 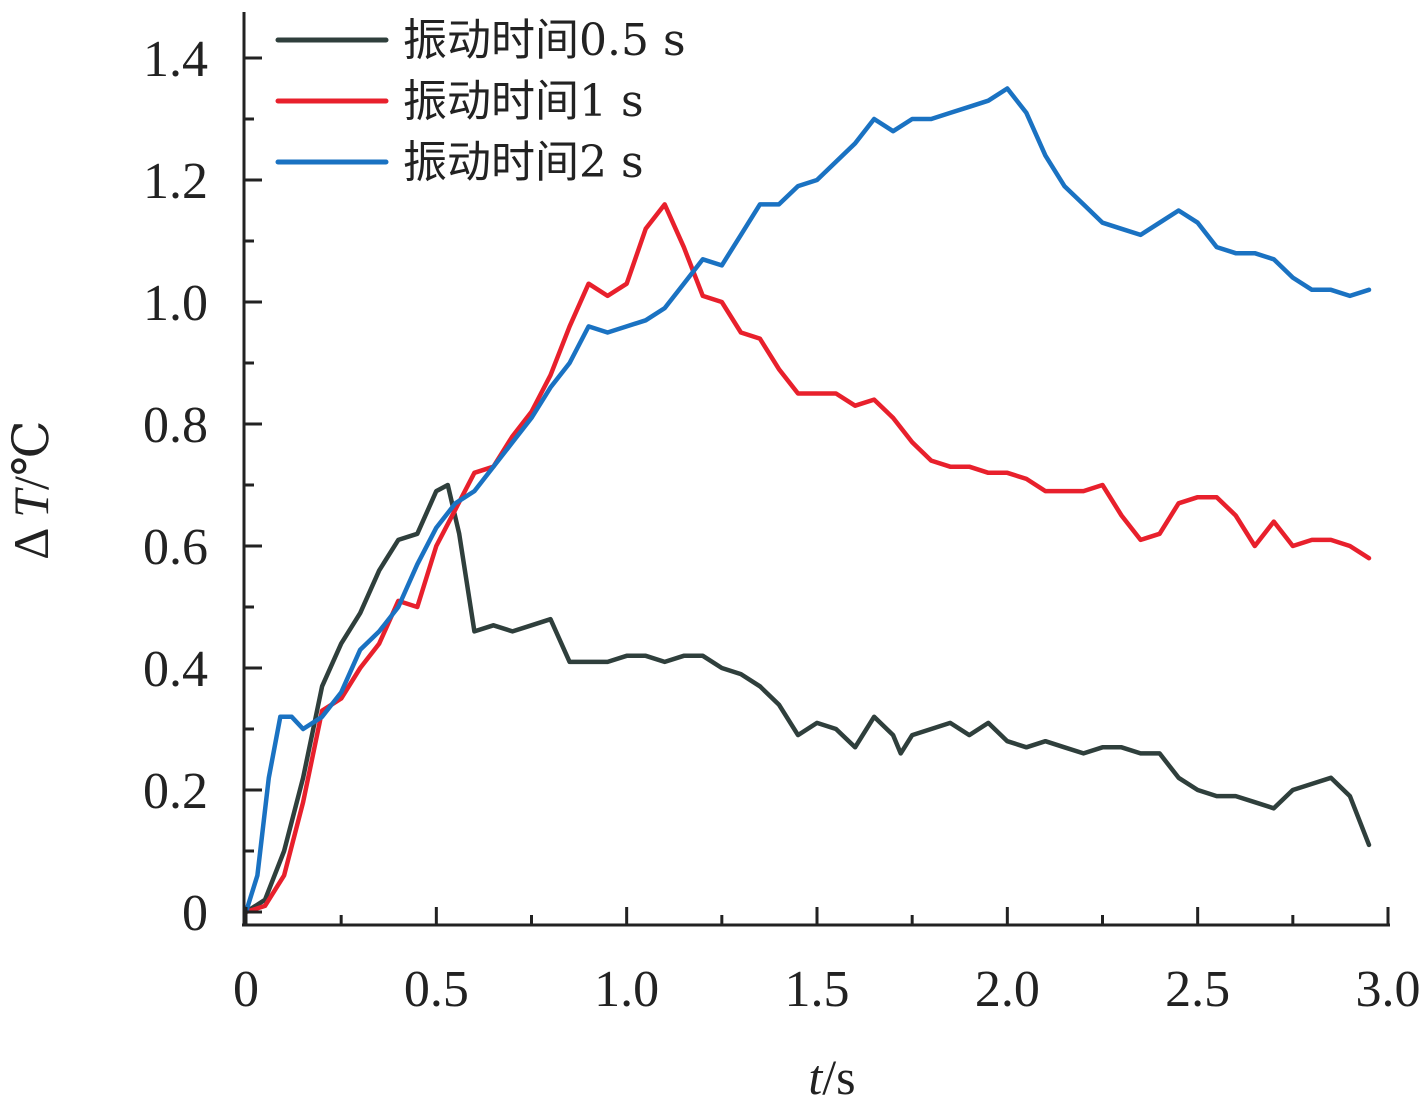 What do you see at coordinates (31, 539) in the screenshot?
I see `y-axis-title-prefix: Δ` at bounding box center [31, 539].